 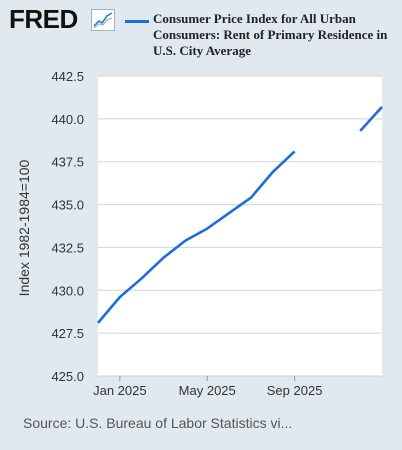 What do you see at coordinates (371, 119) in the screenshot?
I see `series-line` at bounding box center [371, 119].